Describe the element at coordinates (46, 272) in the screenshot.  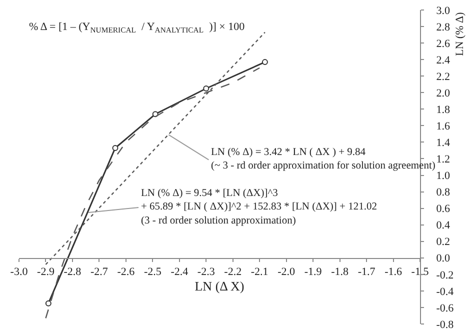
I see `x-tick-label: -2.9` at that location.